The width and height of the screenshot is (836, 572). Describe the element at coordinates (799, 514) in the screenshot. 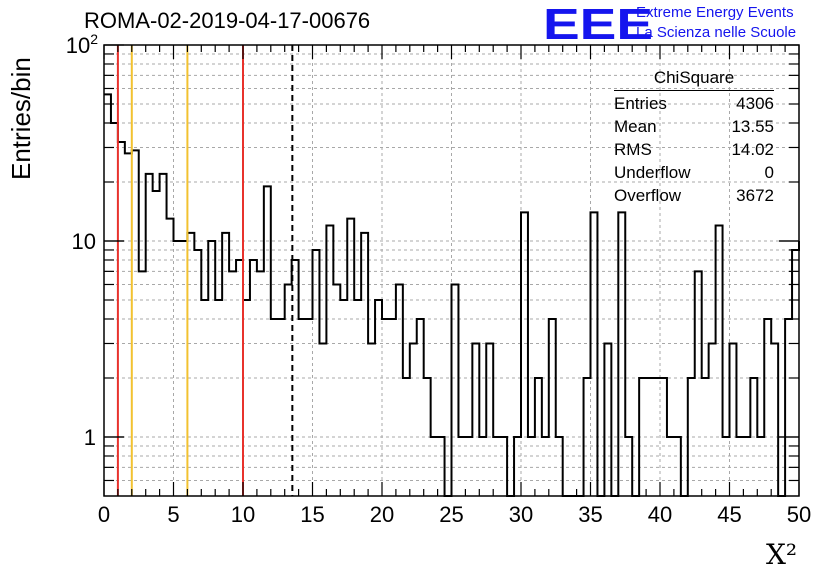

I see `x-tick-label: 50` at that location.